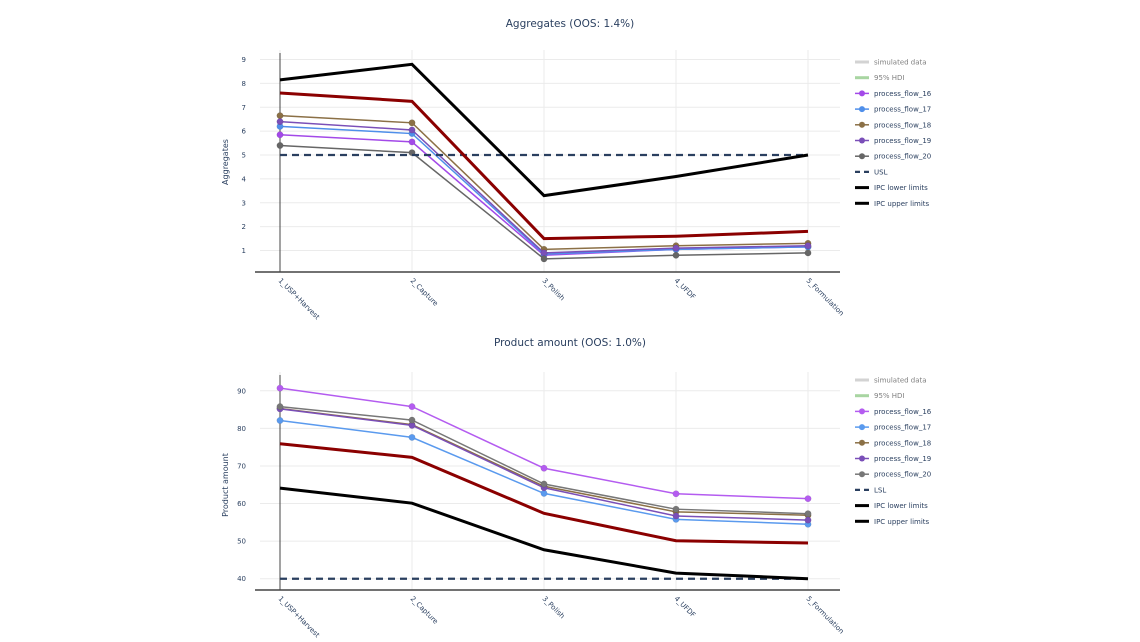 The image size is (1140, 642). Describe the element at coordinates (903, 412) in the screenshot. I see `legend-label: process_flow_16` at that location.